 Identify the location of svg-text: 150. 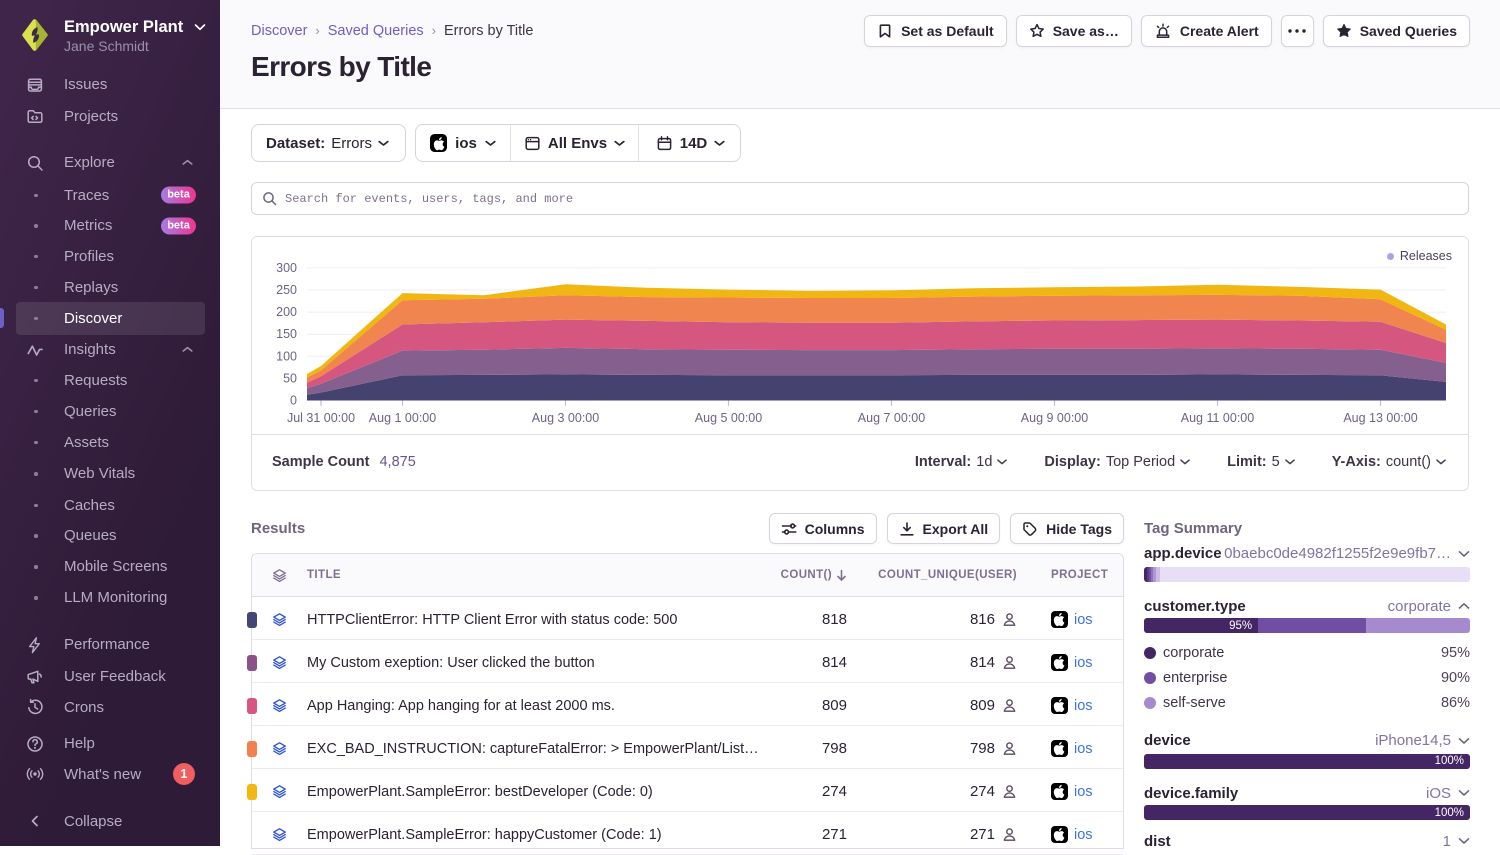
(286, 334).